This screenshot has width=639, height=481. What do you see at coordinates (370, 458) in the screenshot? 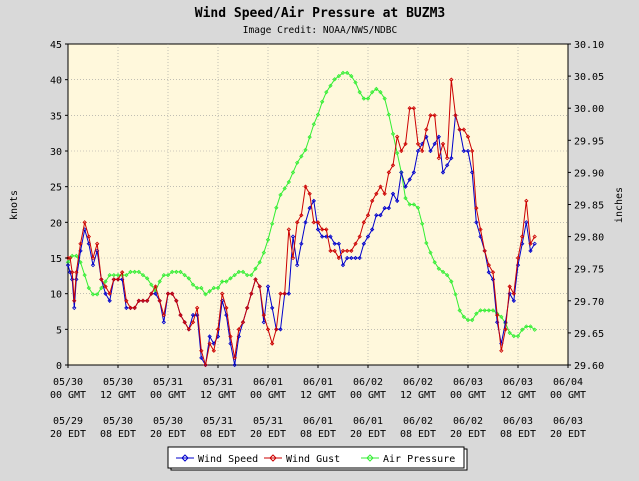
I see `legend-marker` at bounding box center [370, 458].